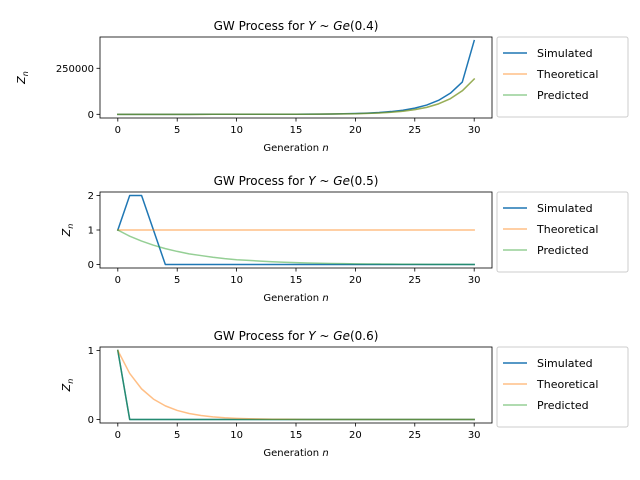 This screenshot has height=480, width=640. I want to click on series-line-theoretical, so click(295, 385).